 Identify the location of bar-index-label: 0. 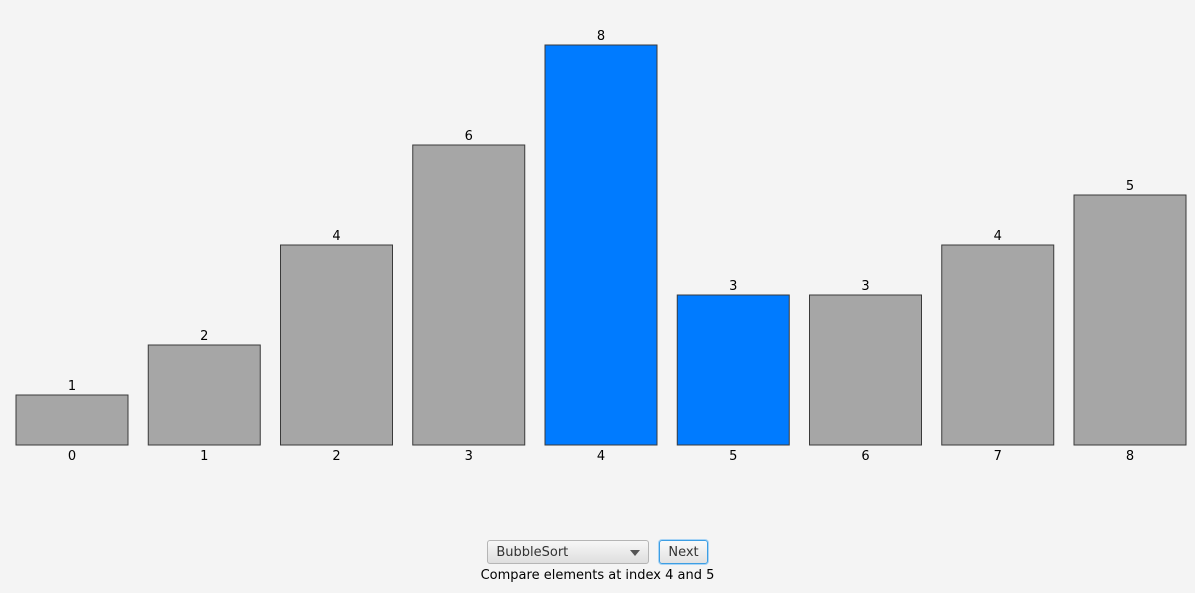
(72, 456).